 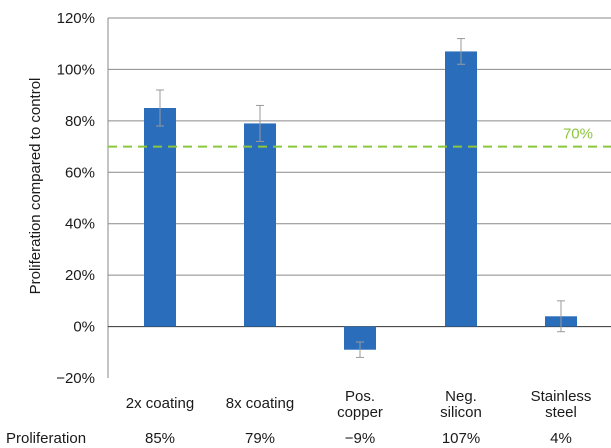 I want to click on data-row-value: 4%, so click(x=561, y=438).